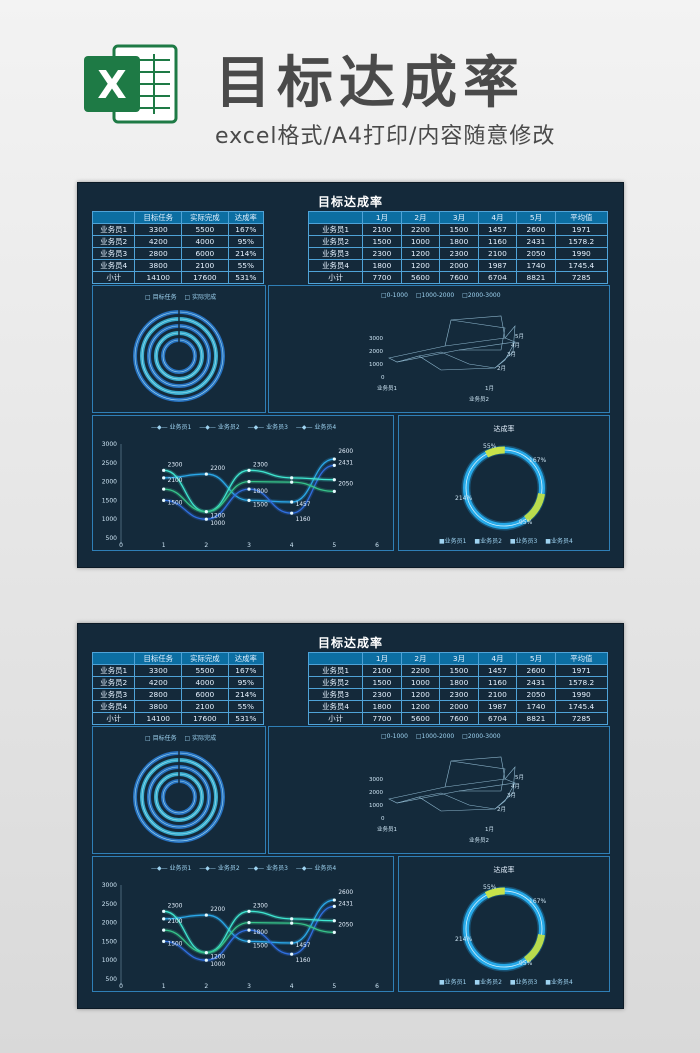 This screenshot has width=700, height=1053. I want to click on surface-mesh, so click(452, 343).